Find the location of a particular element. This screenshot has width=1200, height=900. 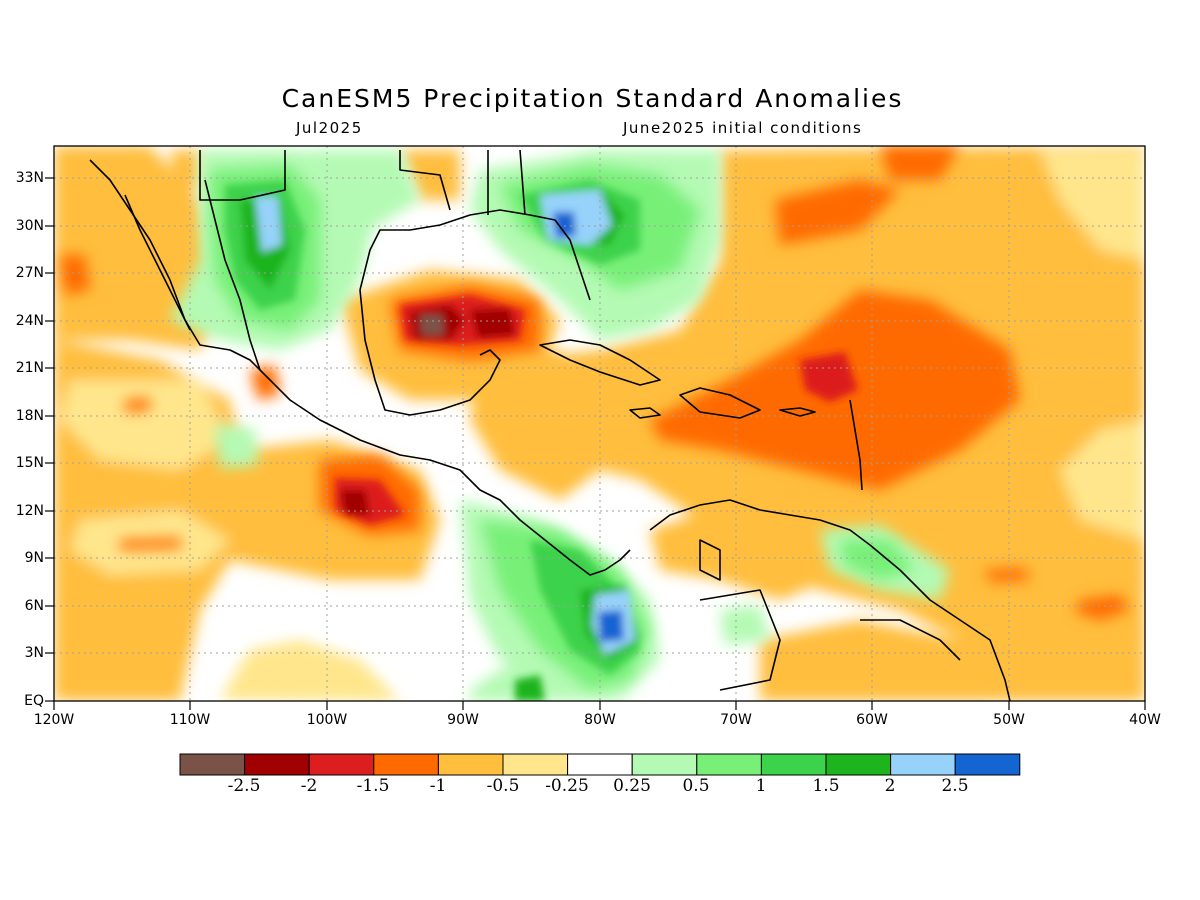

colorbar-label: -0.25 is located at coordinates (567, 786).